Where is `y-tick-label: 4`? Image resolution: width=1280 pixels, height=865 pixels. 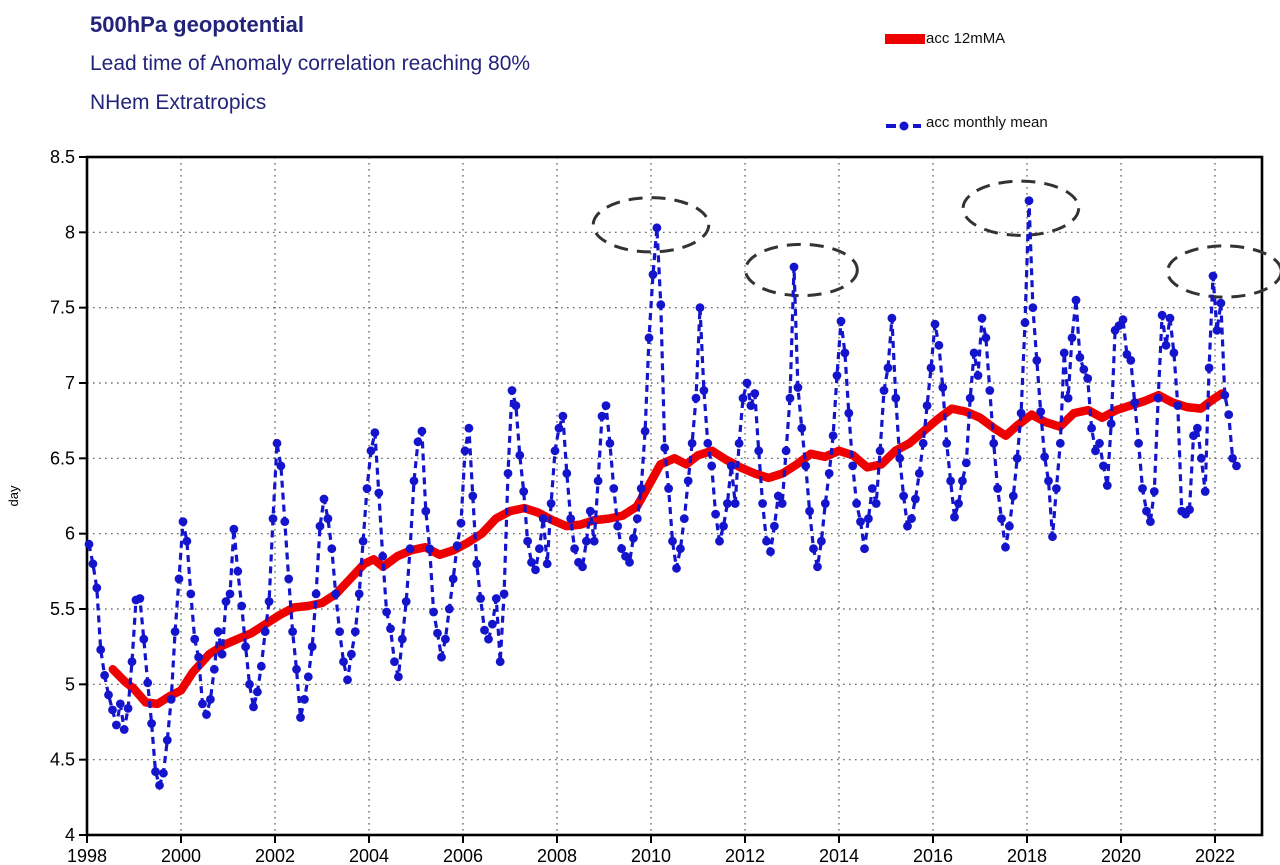 y-tick-label: 4 is located at coordinates (70, 835).